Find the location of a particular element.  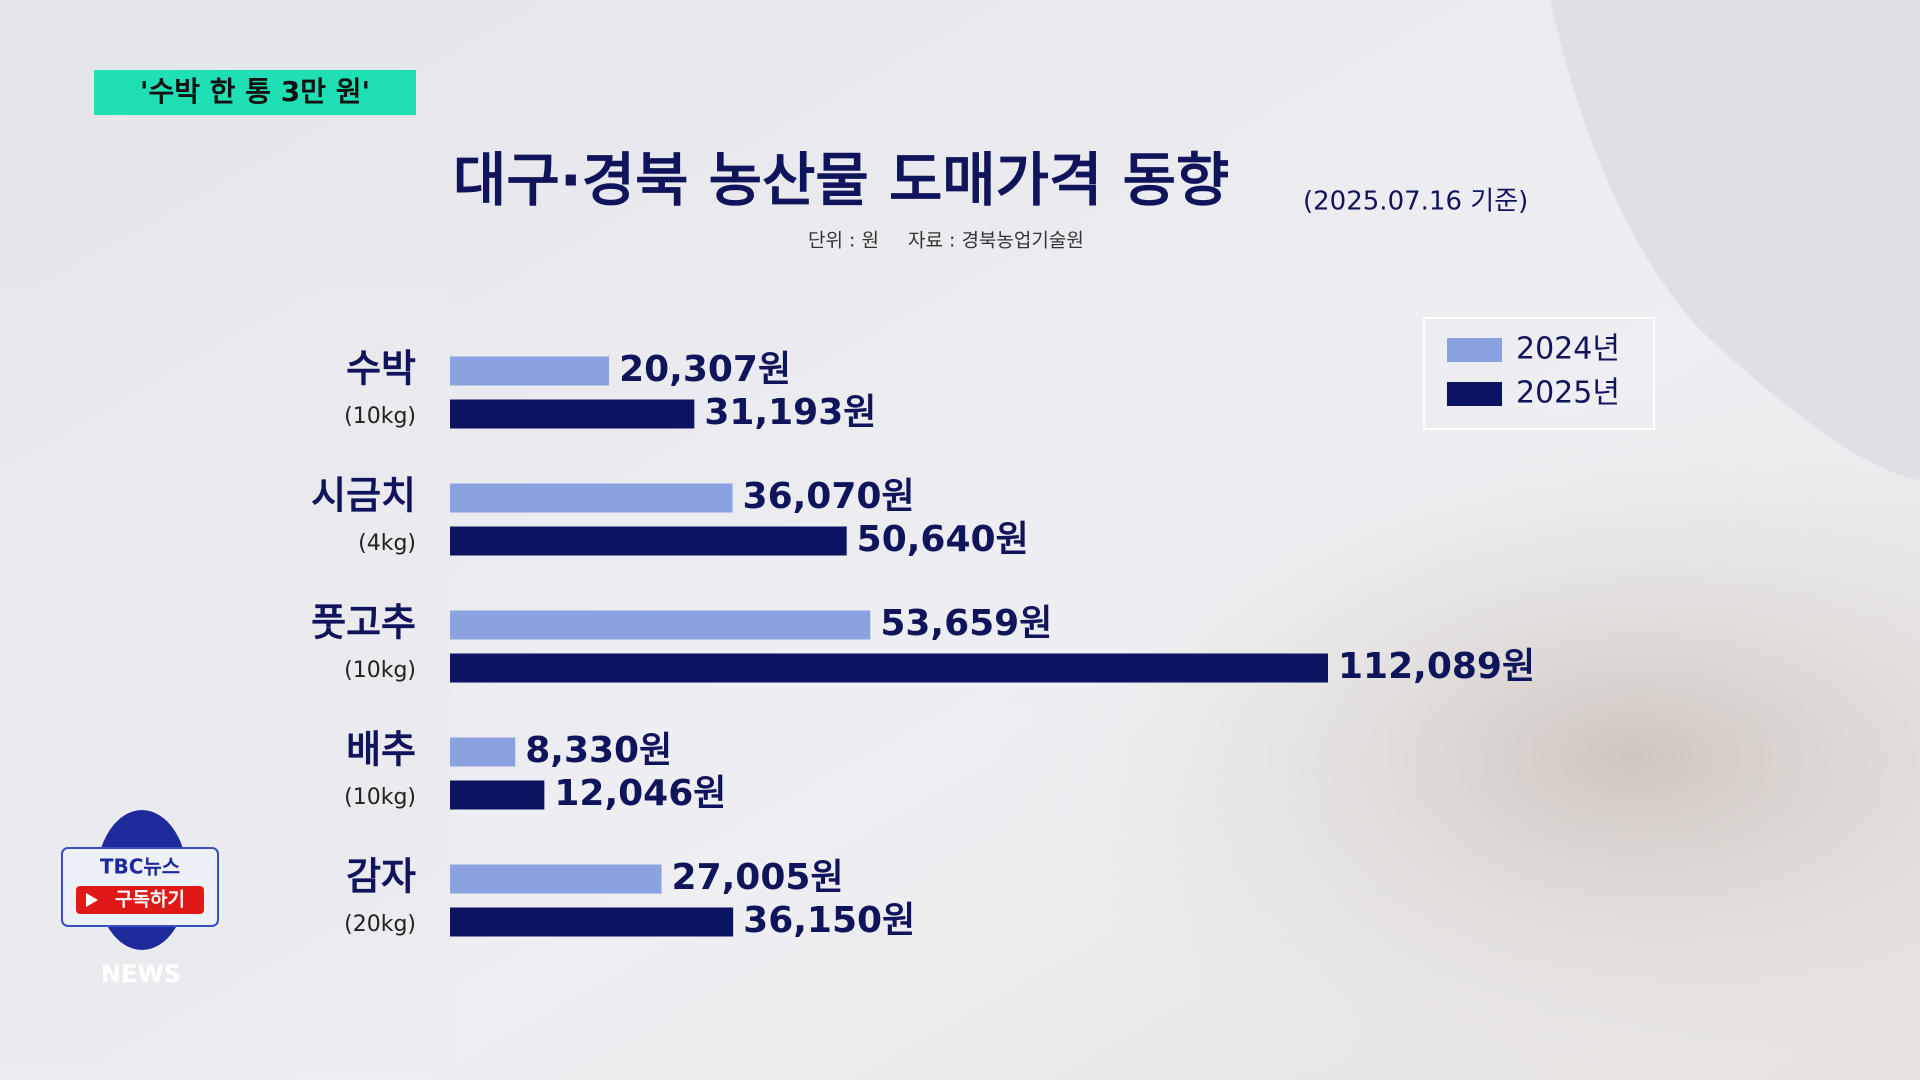

logo: TBC뉴스 구독하기 NEWS is located at coordinates (140, 899).